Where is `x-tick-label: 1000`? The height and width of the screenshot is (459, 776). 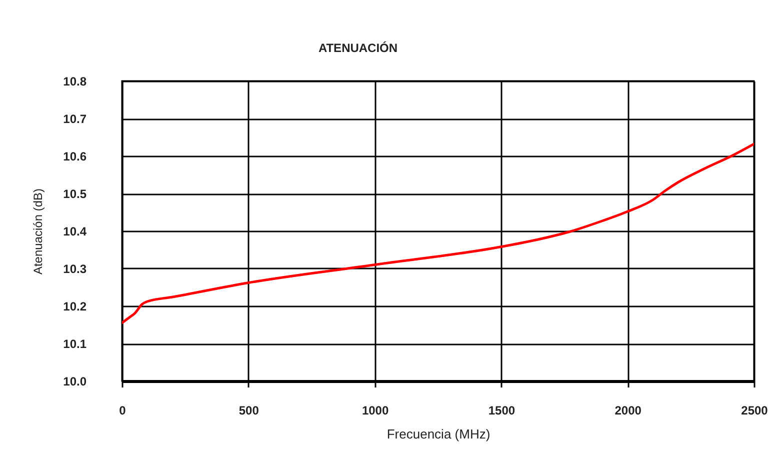 x-tick-label: 1000 is located at coordinates (375, 411).